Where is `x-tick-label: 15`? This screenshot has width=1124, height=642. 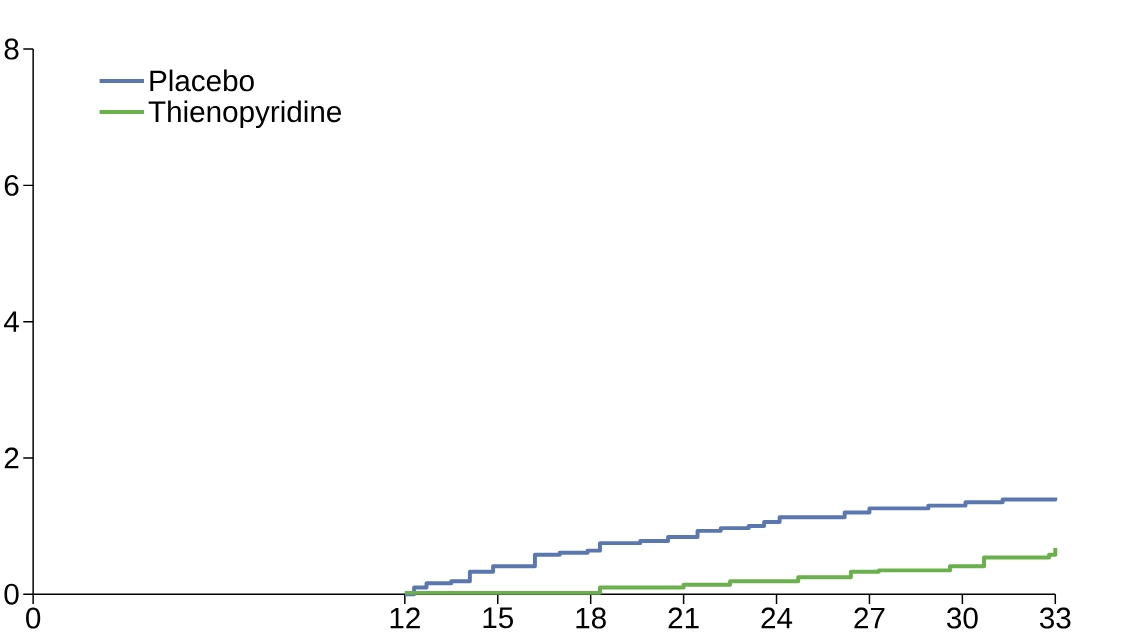
x-tick-label: 15 is located at coordinates (498, 618).